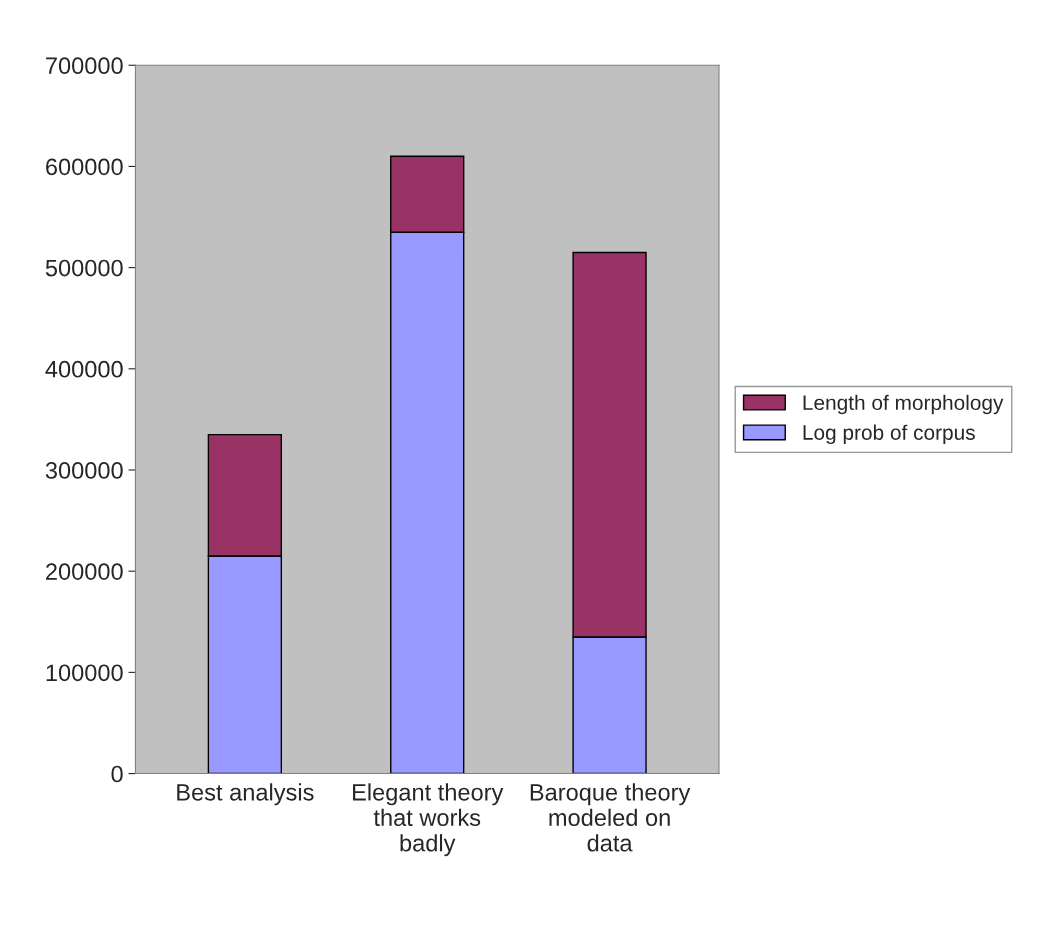 The width and height of the screenshot is (1042, 932). What do you see at coordinates (84, 167) in the screenshot?
I see `y-tick-label: 600000` at bounding box center [84, 167].